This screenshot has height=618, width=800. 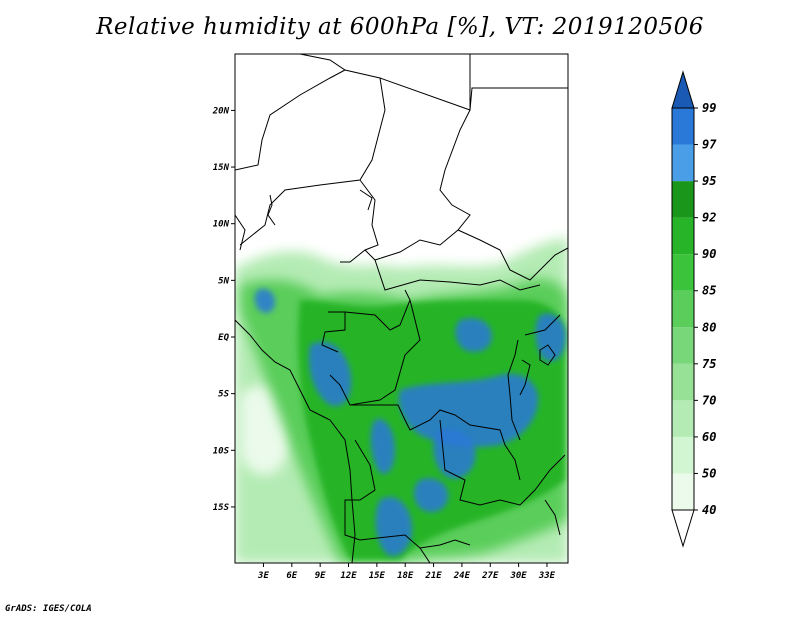 What do you see at coordinates (377, 576) in the screenshot?
I see `lon-tick-label: 15E` at bounding box center [377, 576].